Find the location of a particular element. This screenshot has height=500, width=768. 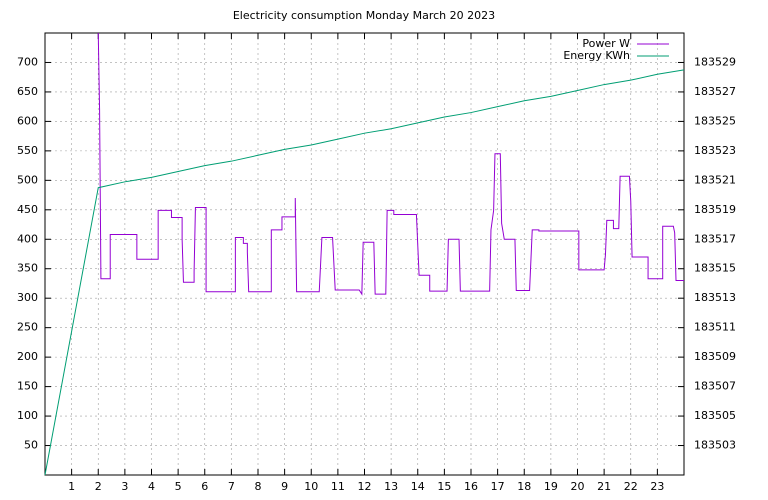

y2-tick-label: 183519 is located at coordinates (715, 209).